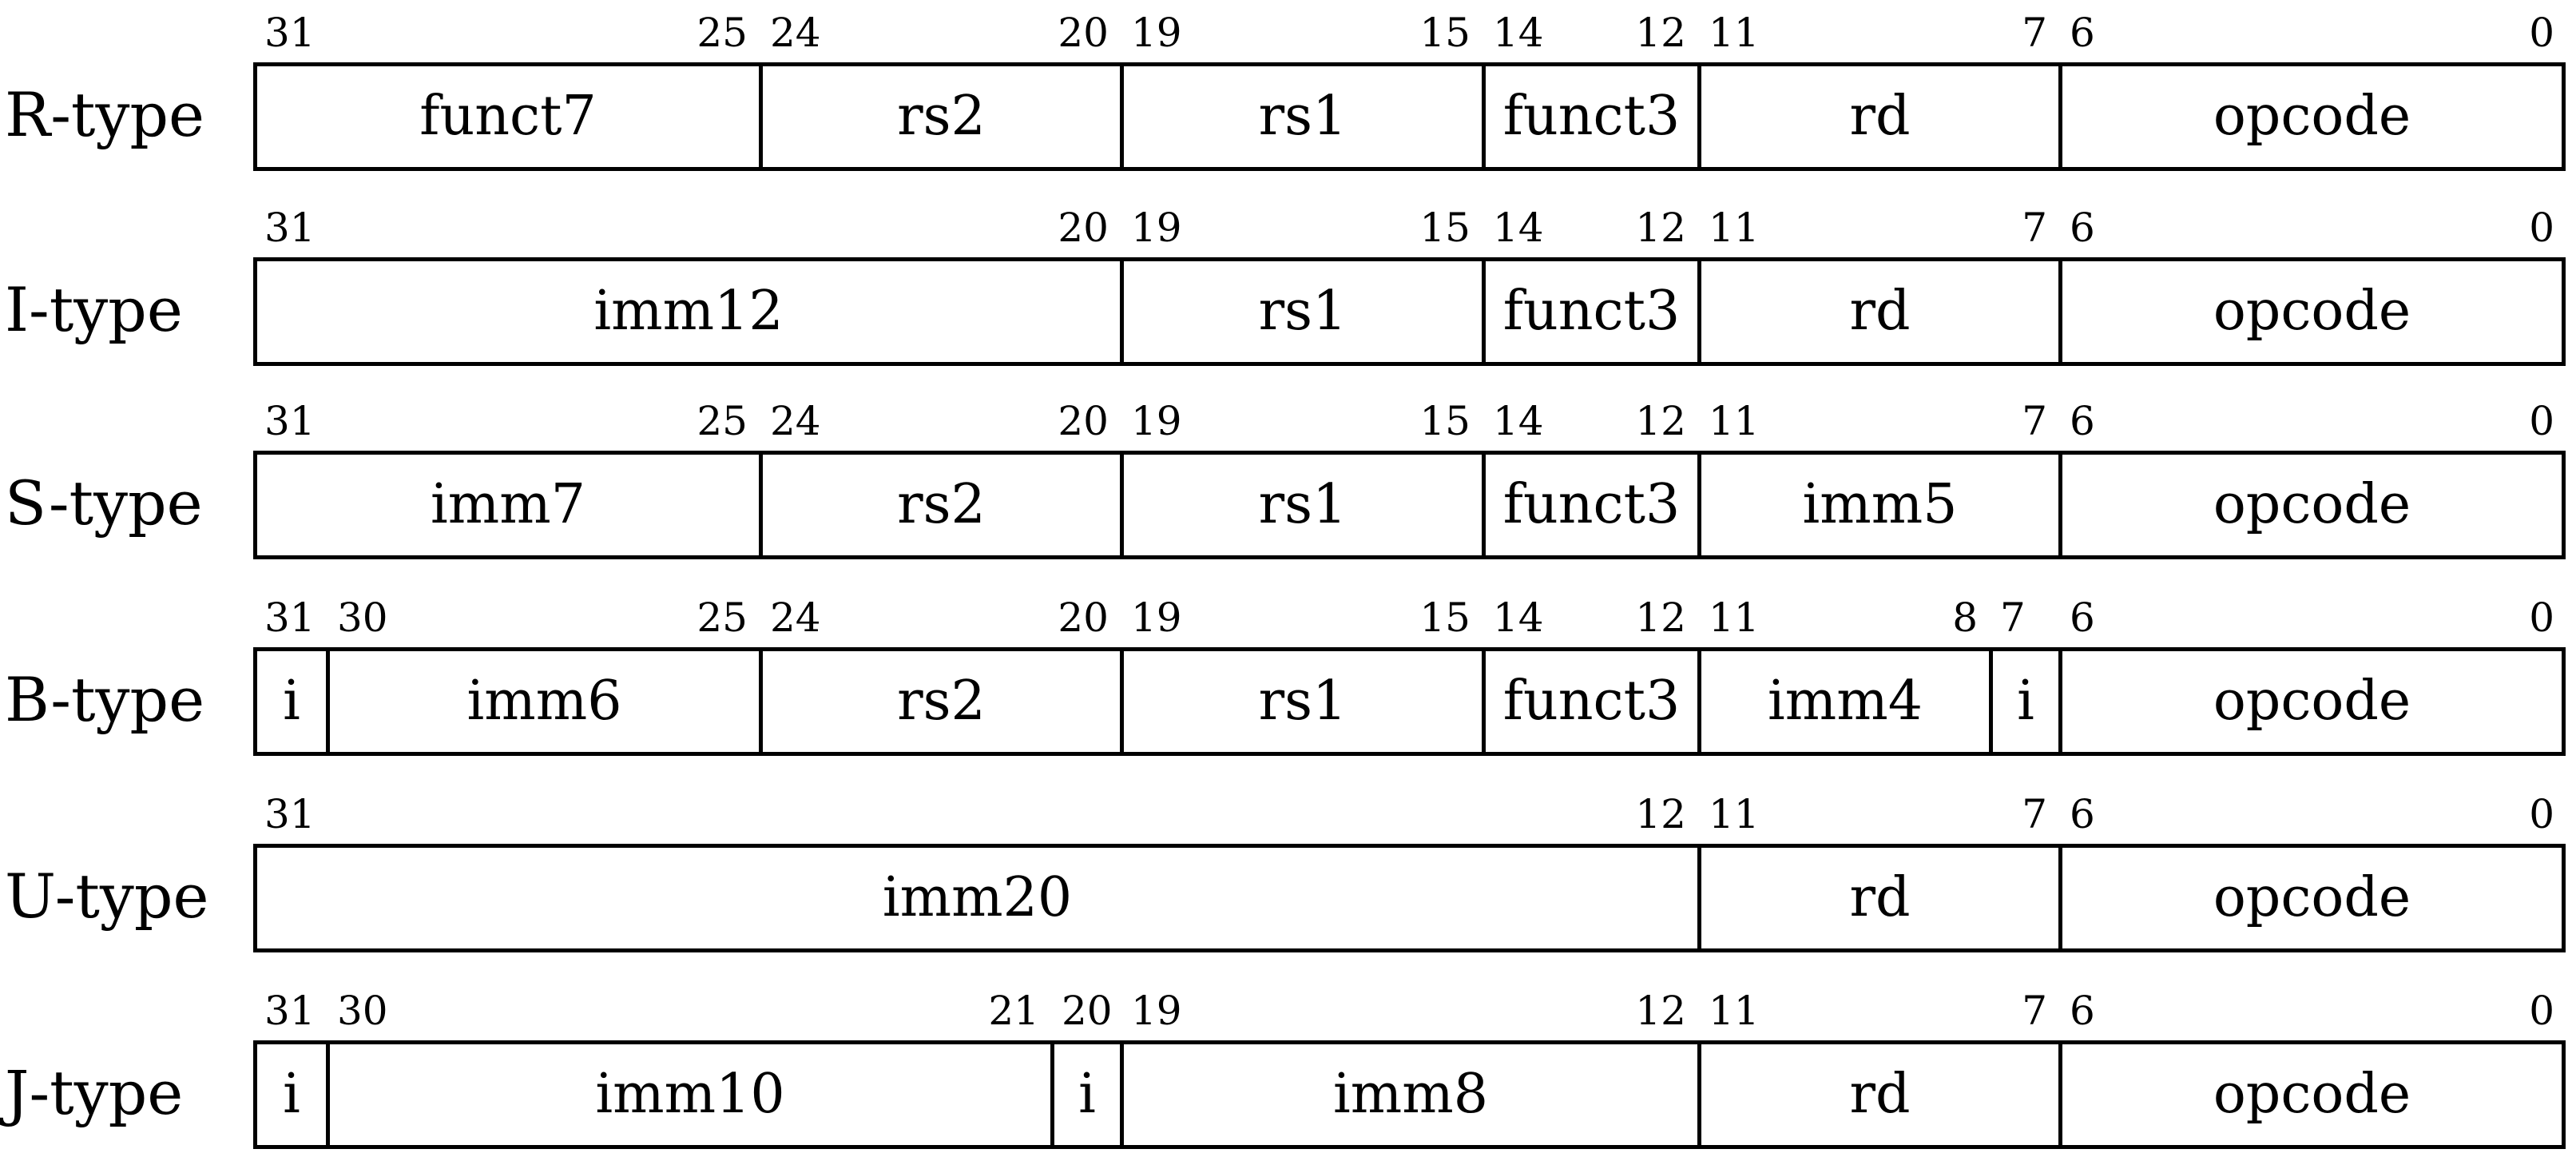 The width and height of the screenshot is (2576, 1161). What do you see at coordinates (506, 505) in the screenshot?
I see `field-imm7: imm7` at bounding box center [506, 505].